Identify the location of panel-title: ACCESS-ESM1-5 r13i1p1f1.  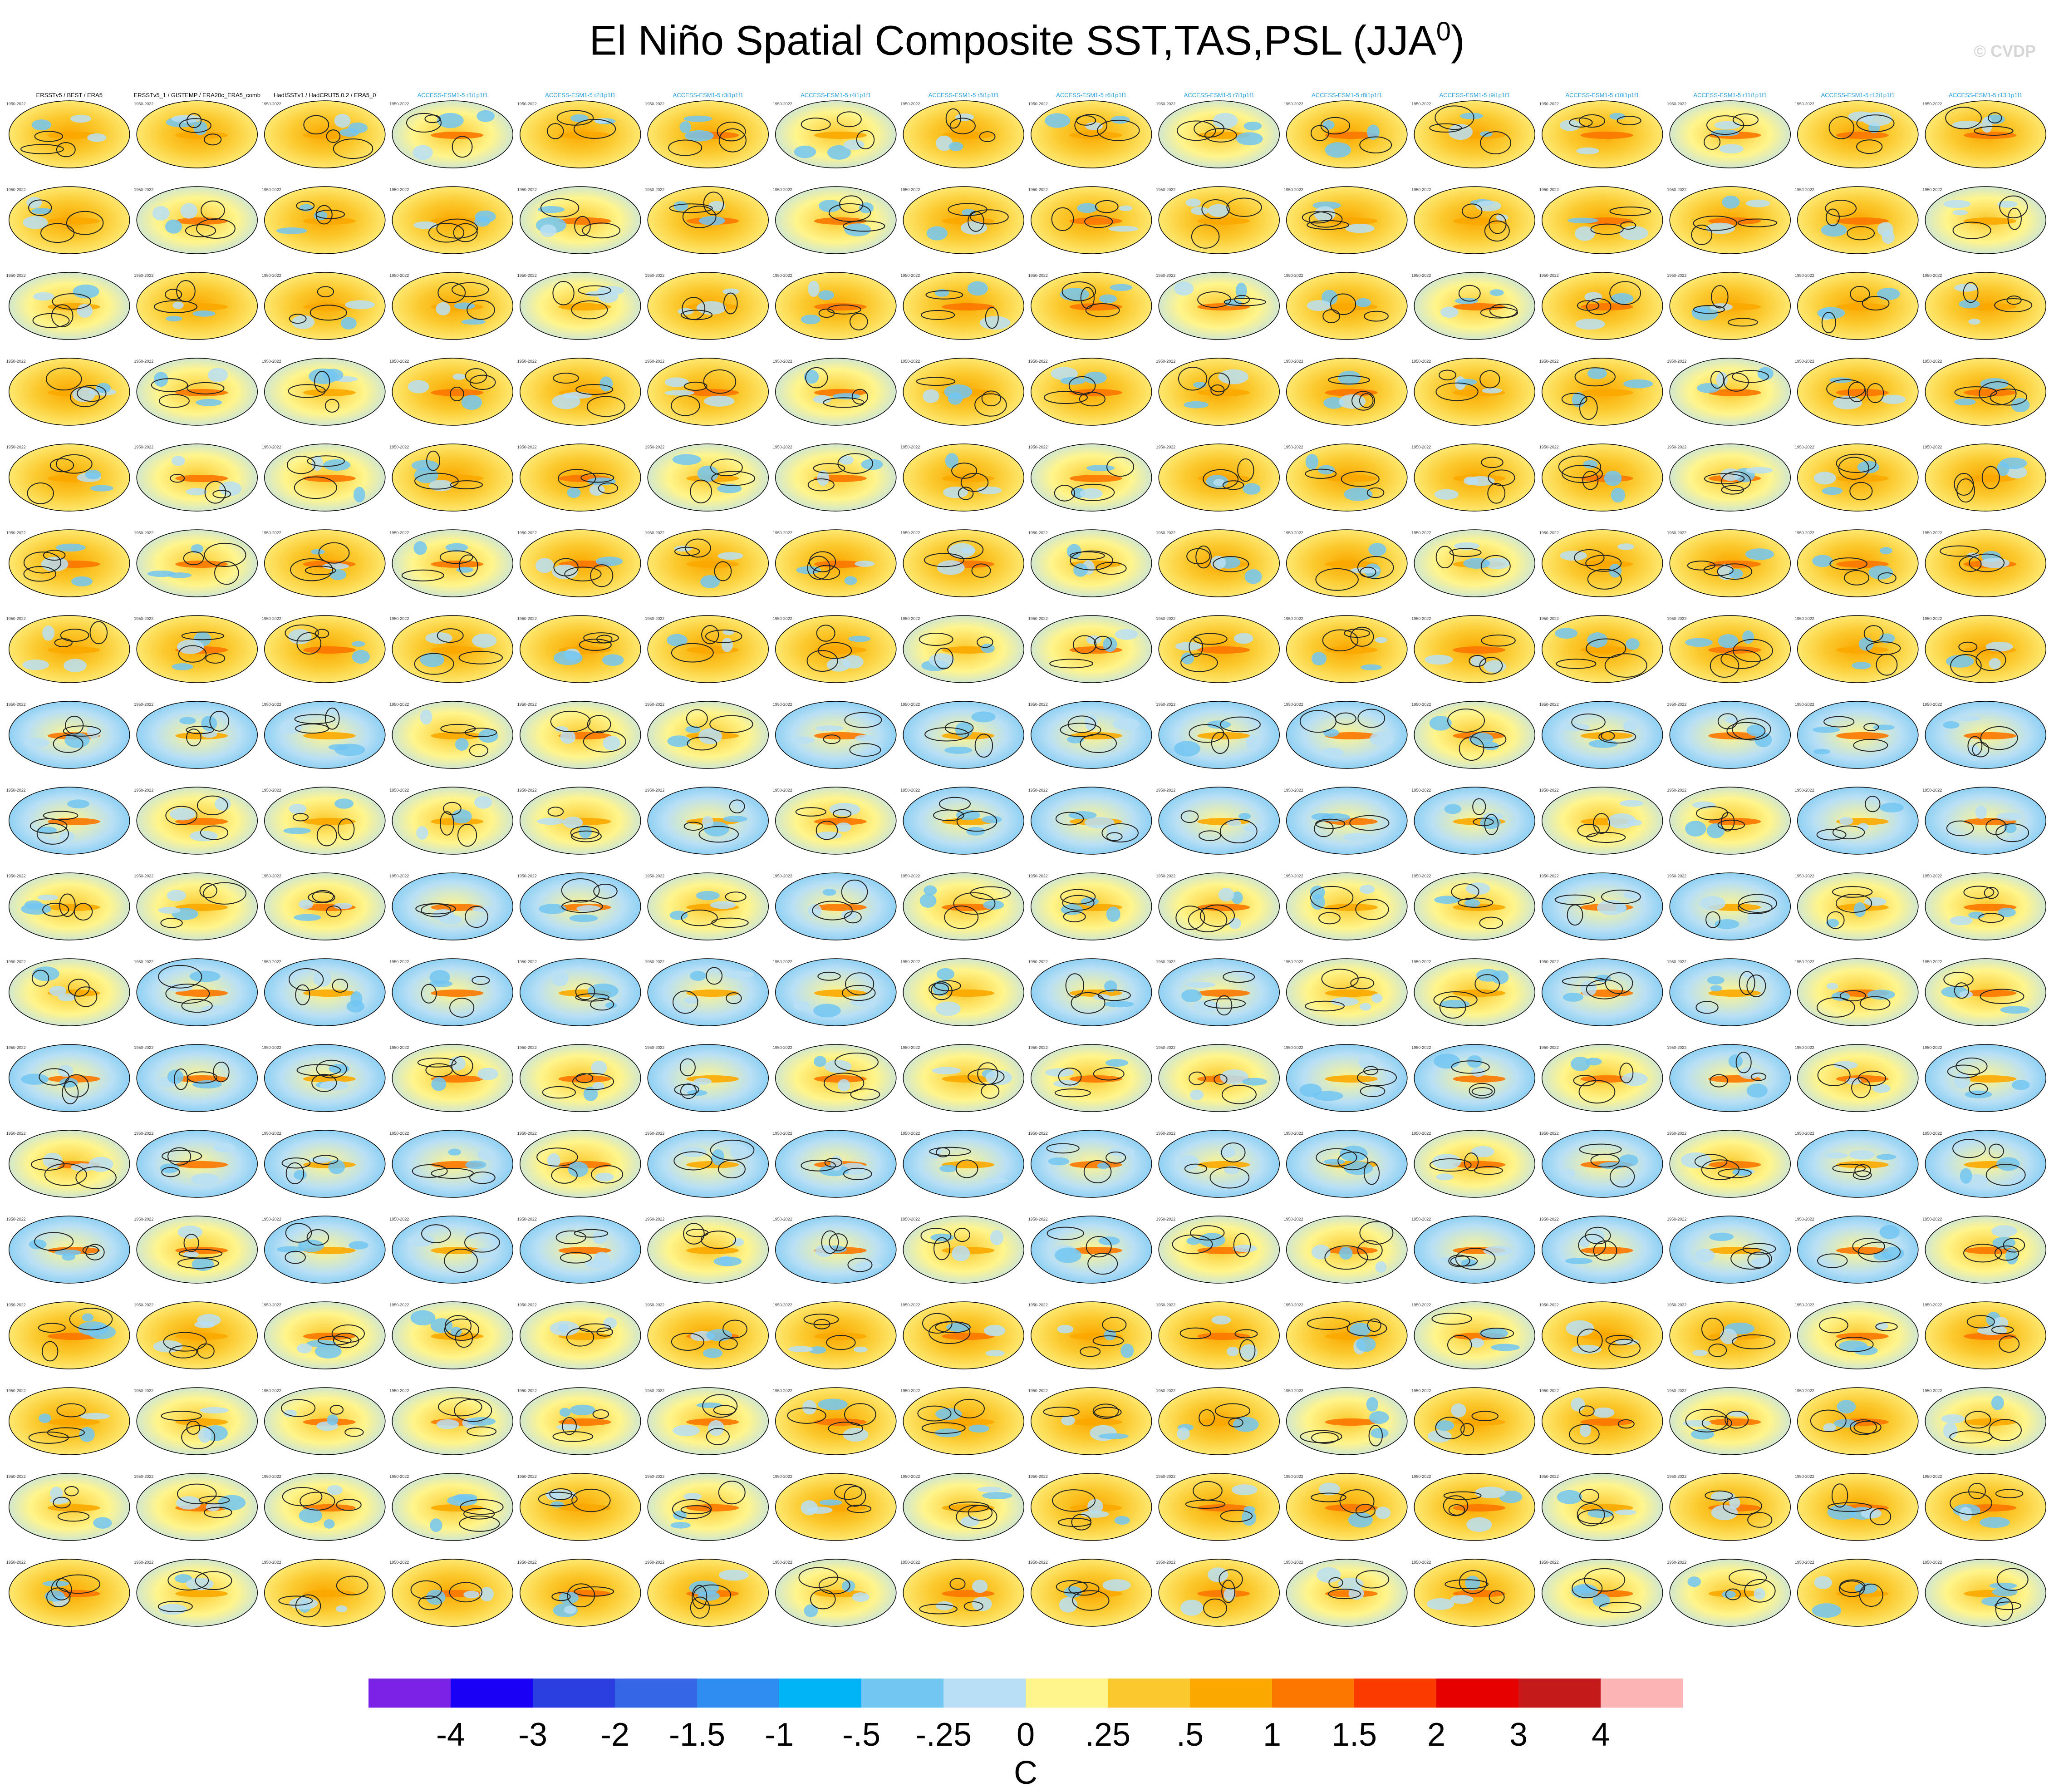
(1986, 95).